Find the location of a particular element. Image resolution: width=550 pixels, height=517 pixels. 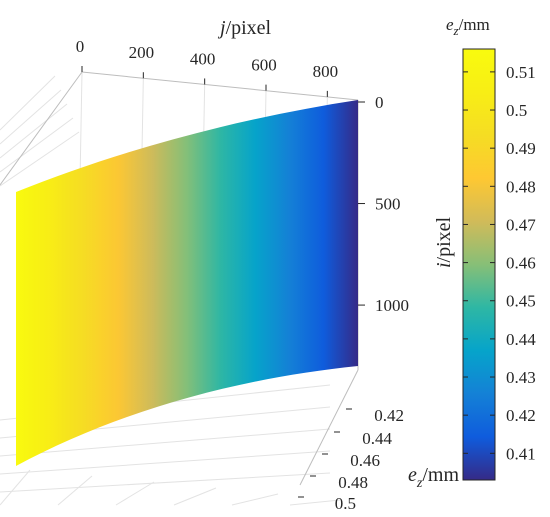

j-tick-label: 800 is located at coordinates (326, 71).